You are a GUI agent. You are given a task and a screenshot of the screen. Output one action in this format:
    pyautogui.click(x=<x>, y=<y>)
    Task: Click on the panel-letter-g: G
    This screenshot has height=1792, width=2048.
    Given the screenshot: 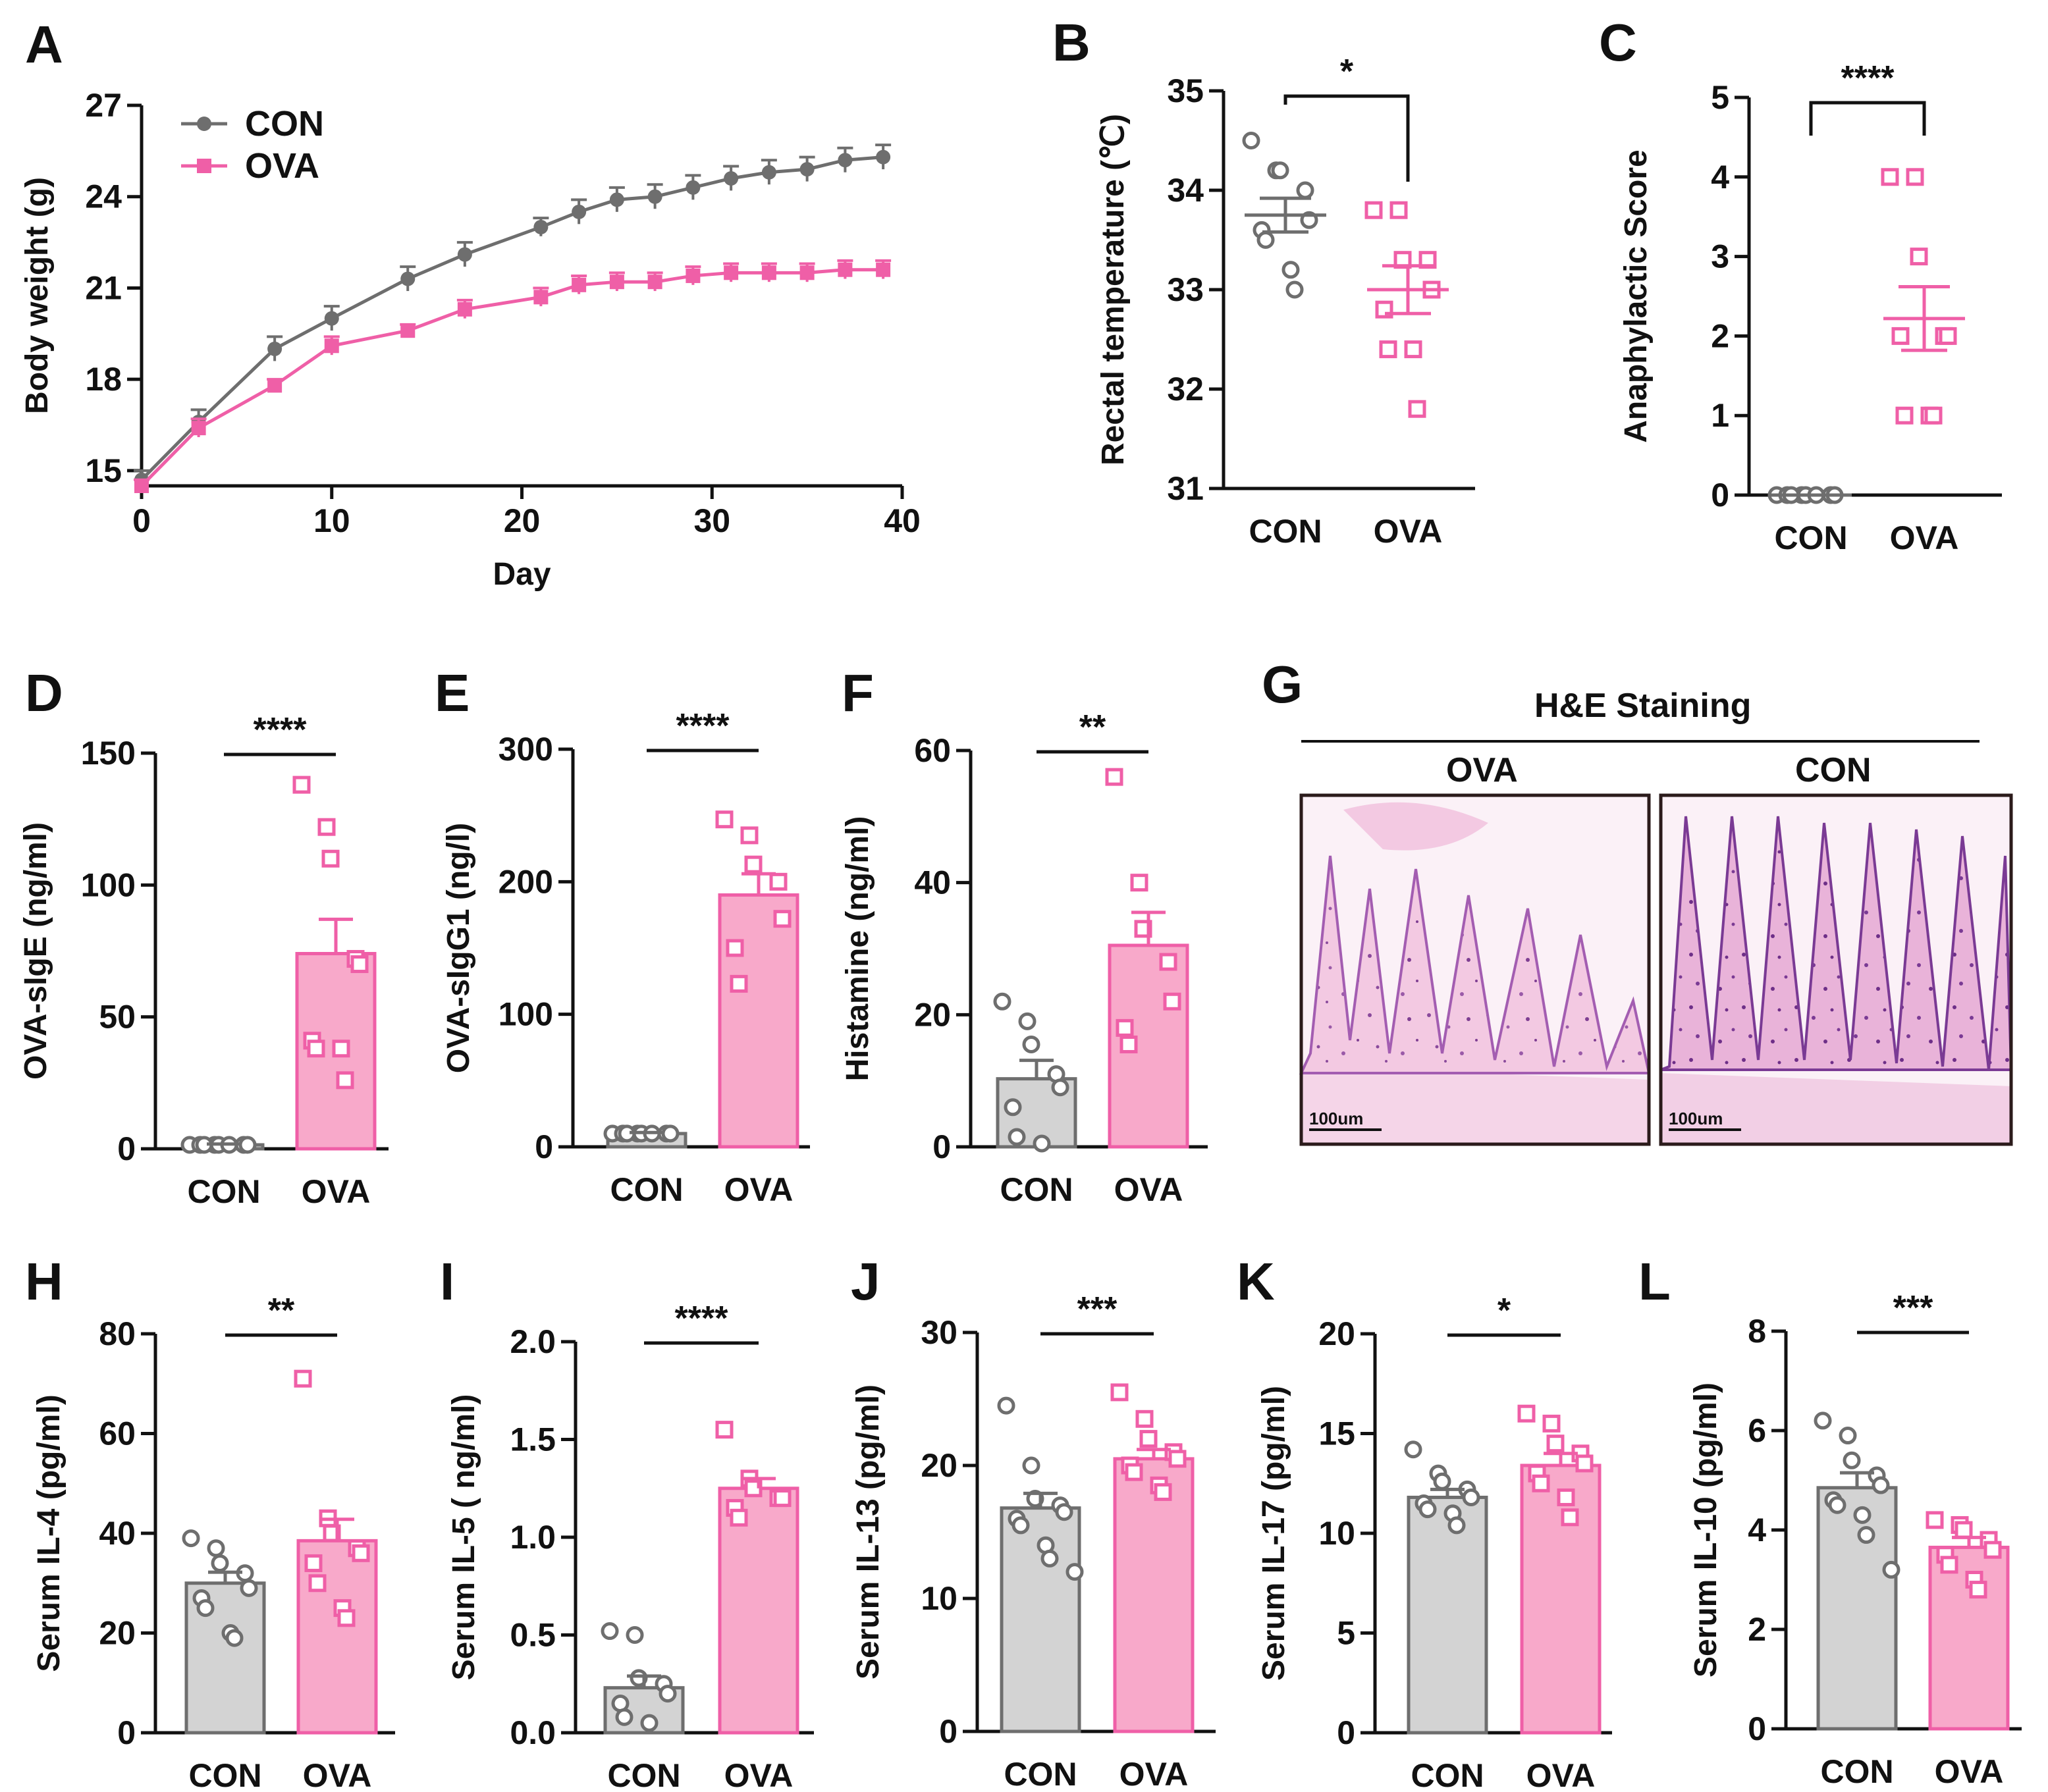 What is the action you would take?
    pyautogui.click(x=1282, y=684)
    